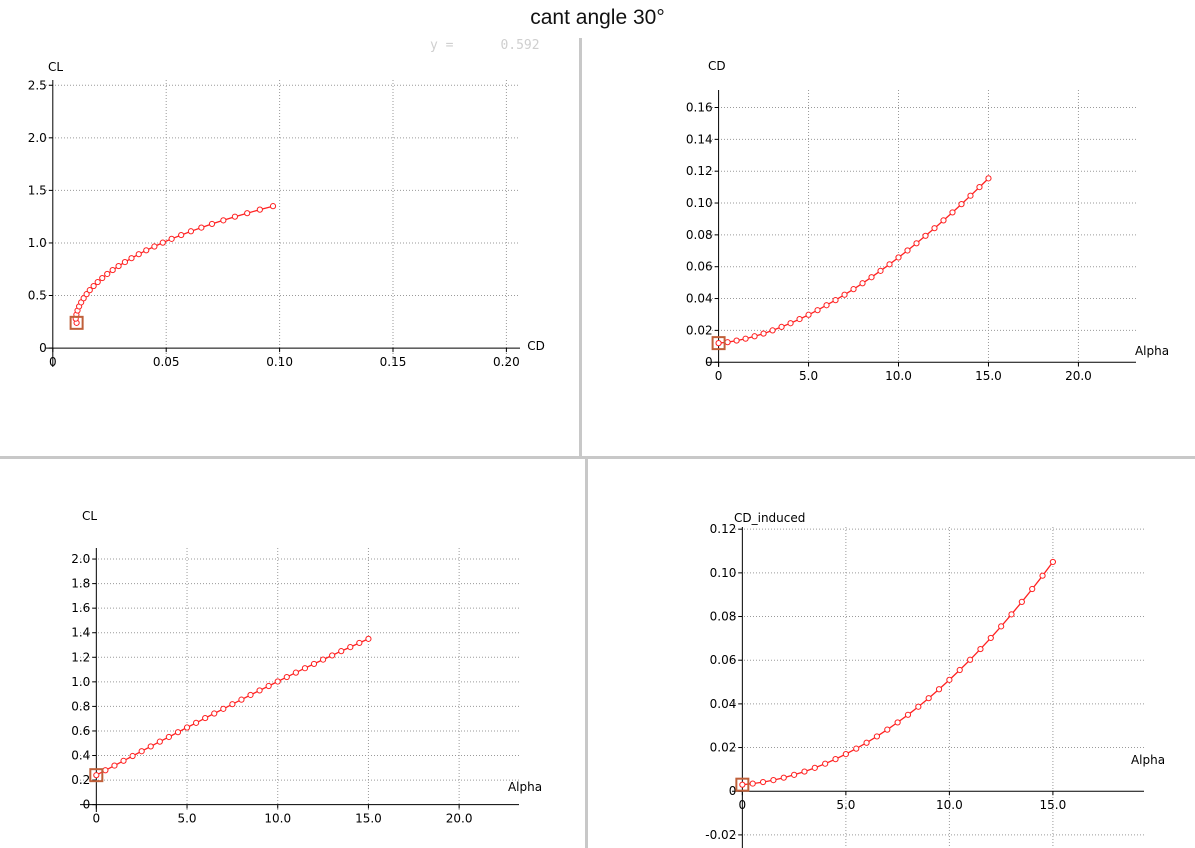  What do you see at coordinates (80, 608) in the screenshot?
I see `y-tick-label: 1.6` at bounding box center [80, 608].